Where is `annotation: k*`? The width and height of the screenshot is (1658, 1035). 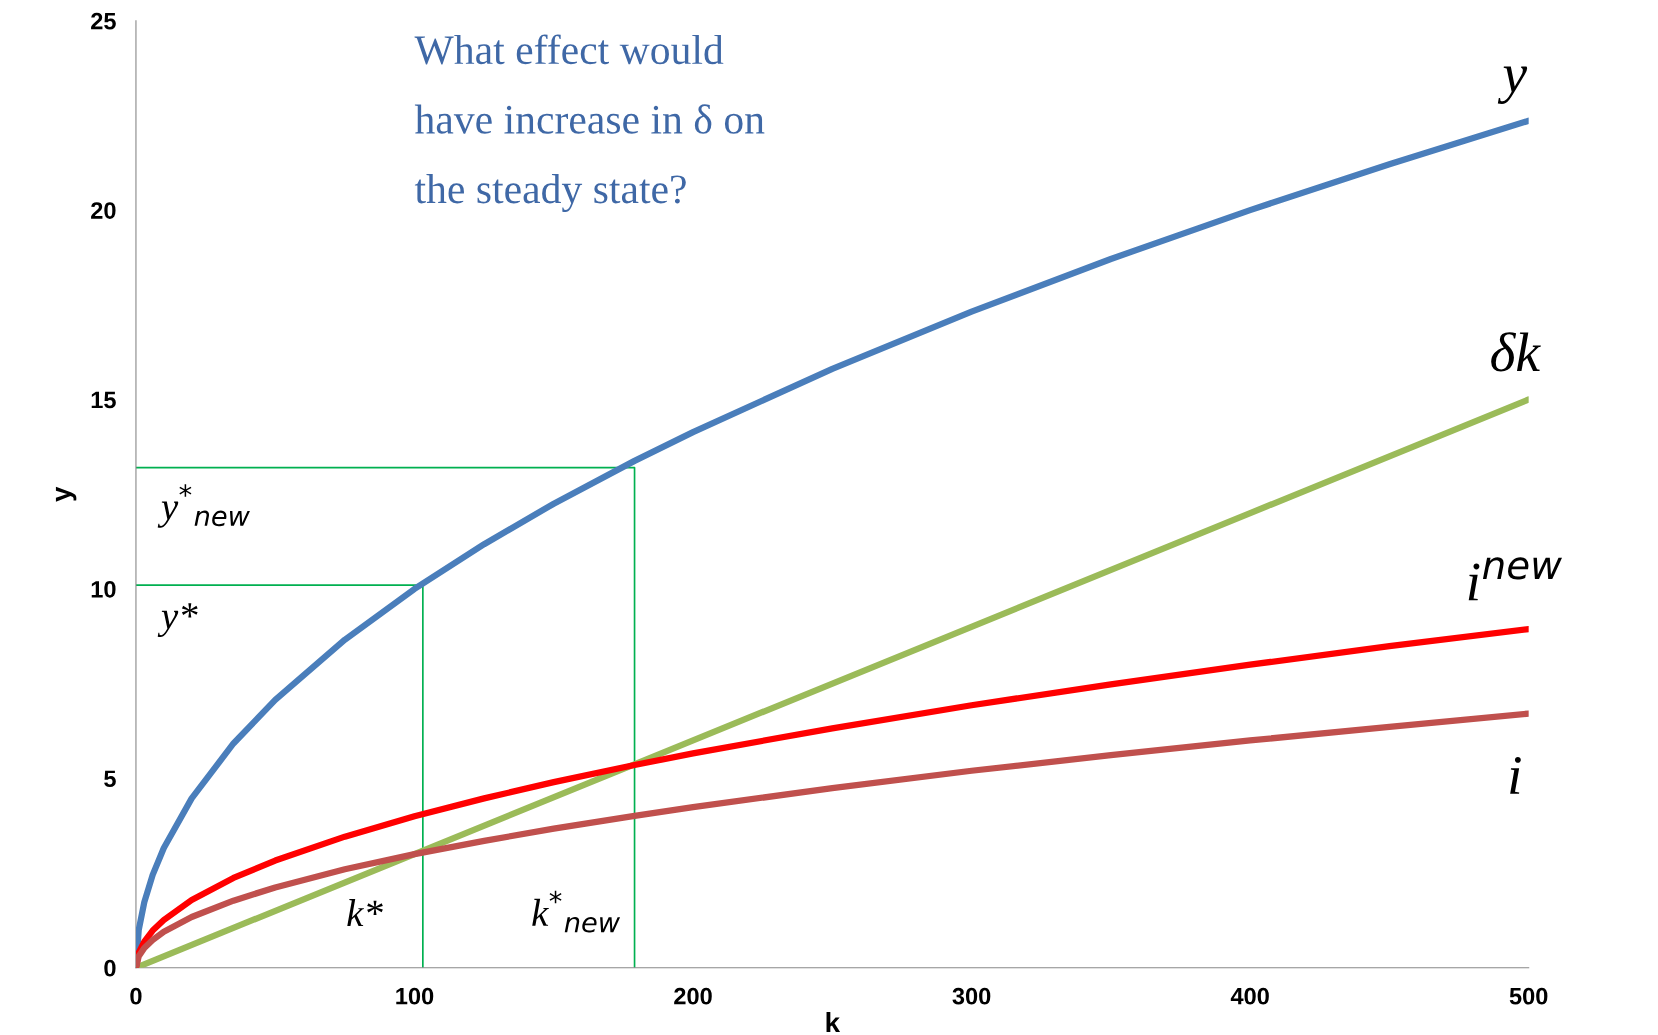
annotation: k* is located at coordinates (365, 913).